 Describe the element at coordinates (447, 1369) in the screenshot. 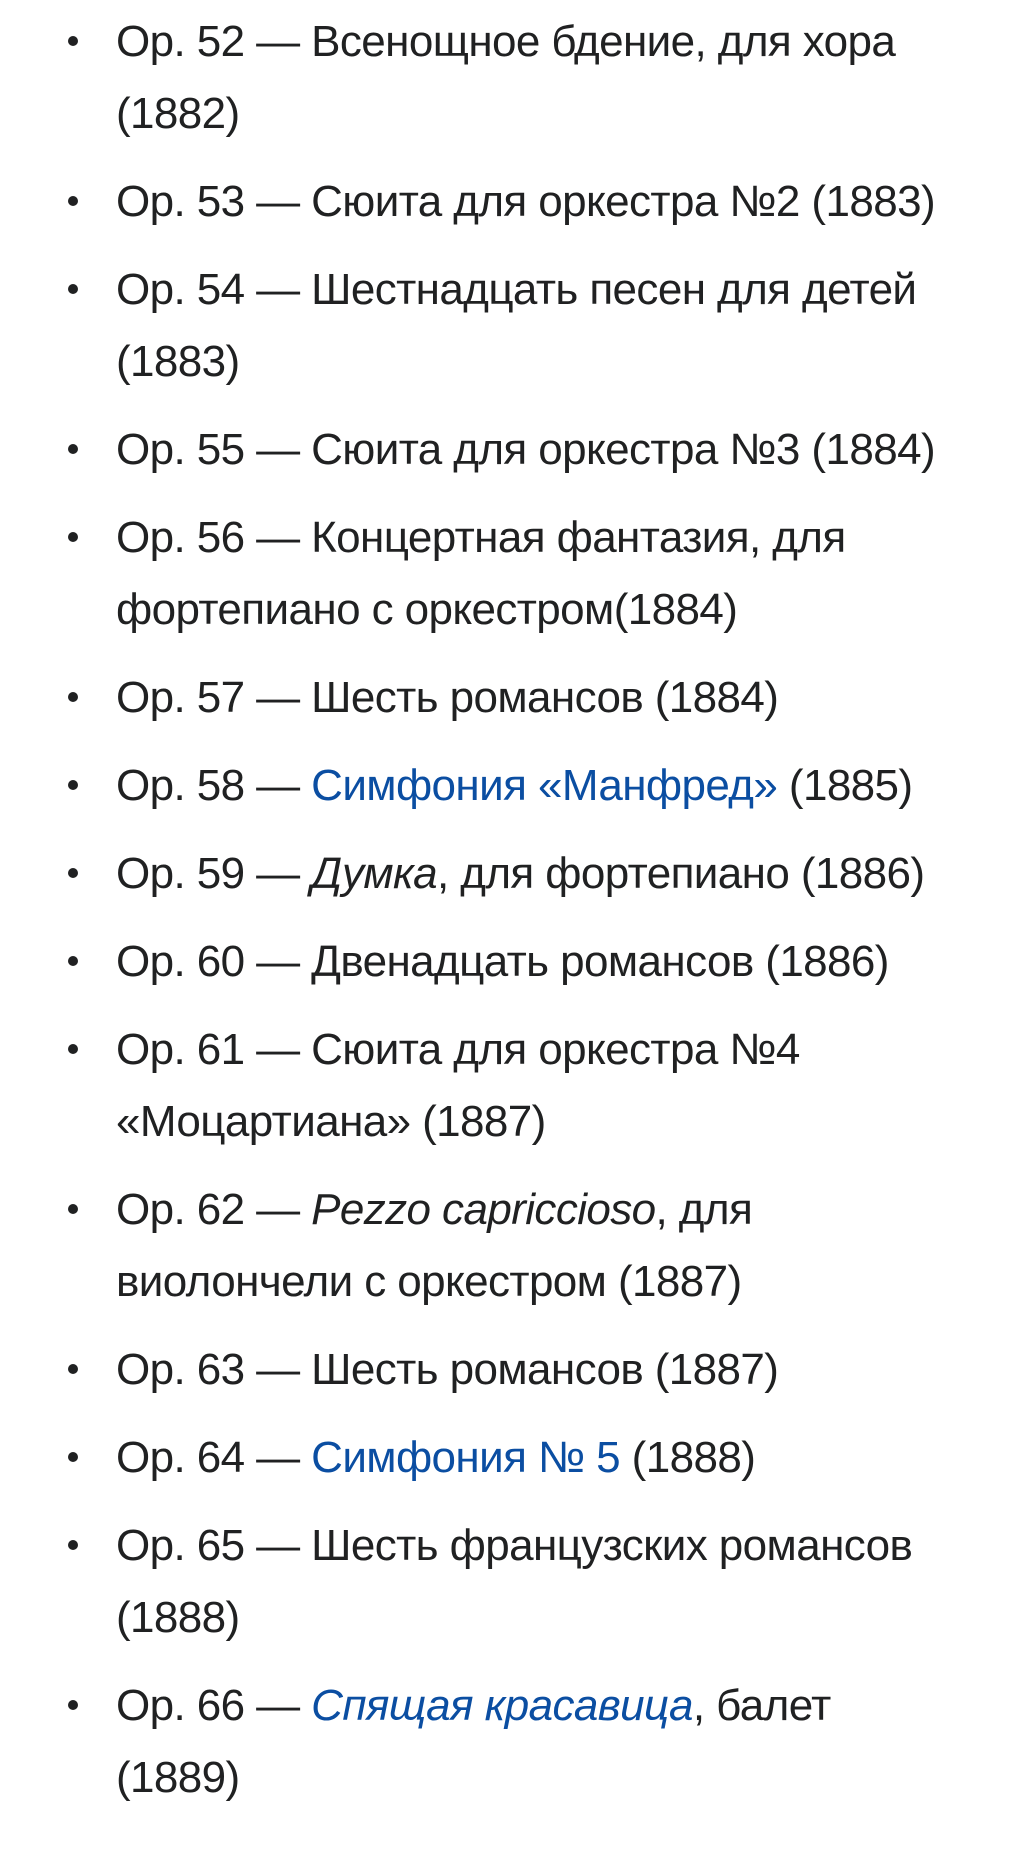

I see `list-item-text: Ор. 63 — Шесть романсов (1887)` at that location.